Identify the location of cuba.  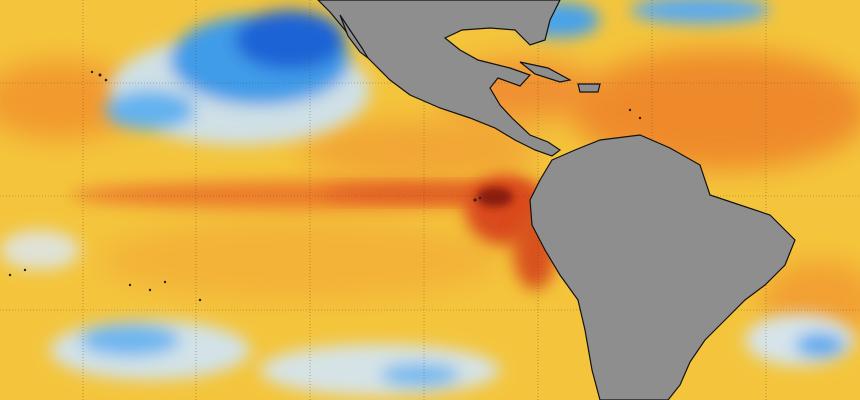
(545, 72).